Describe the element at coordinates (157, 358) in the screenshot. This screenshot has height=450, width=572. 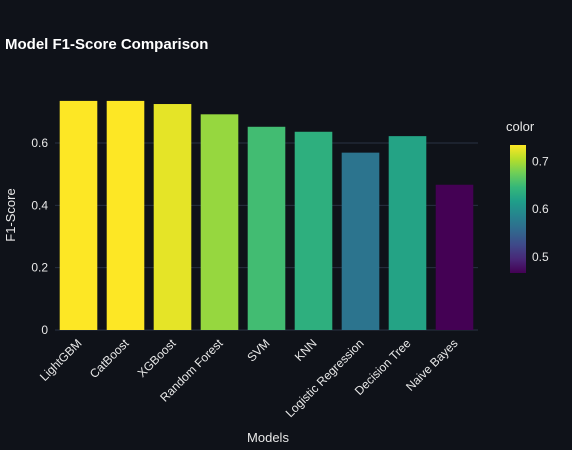
I see `x-tick-label: XGBoost` at that location.